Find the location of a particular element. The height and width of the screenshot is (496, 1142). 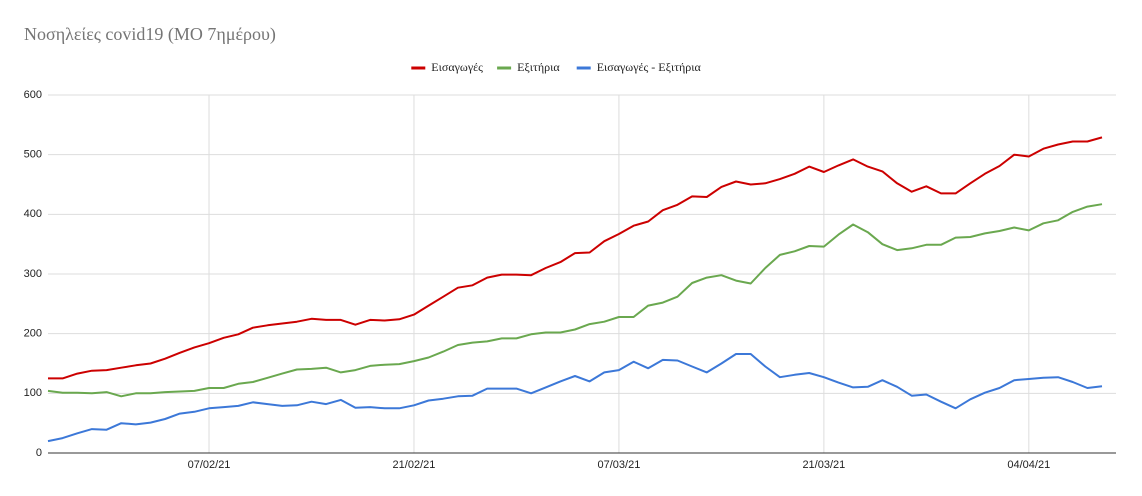

x-tick-label: 21/02/21 is located at coordinates (414, 465).